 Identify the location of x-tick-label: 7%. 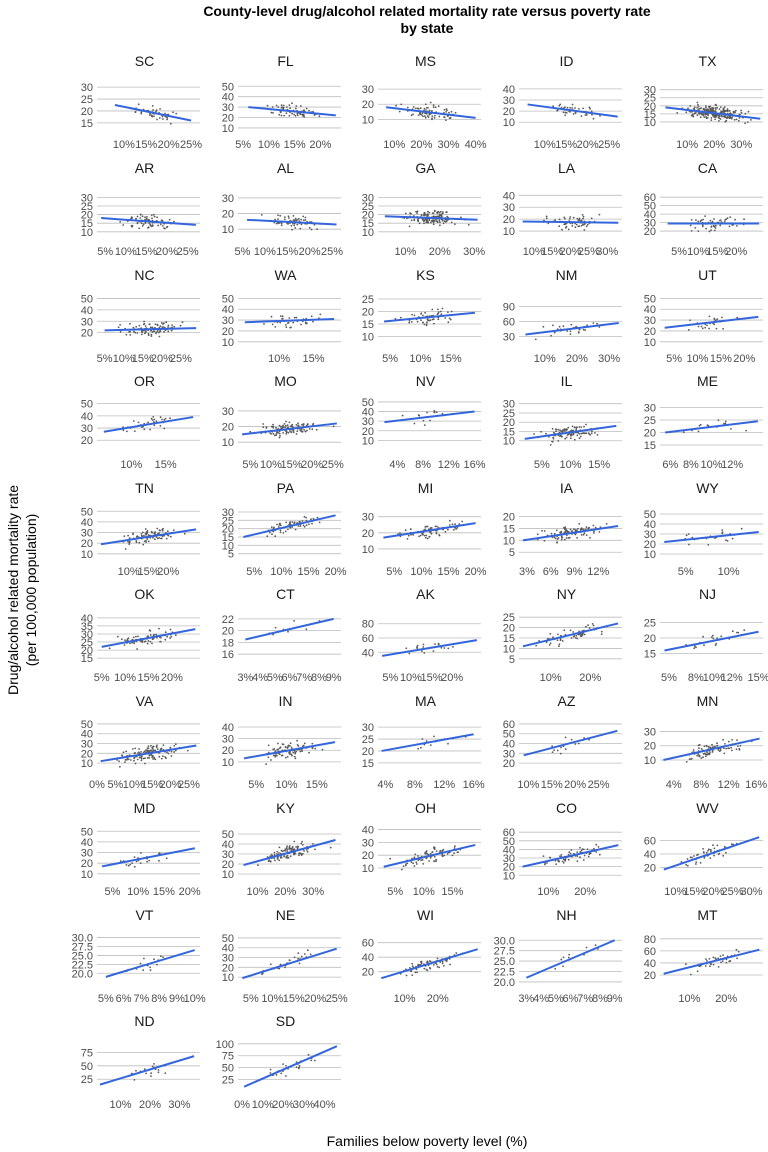
(304, 678).